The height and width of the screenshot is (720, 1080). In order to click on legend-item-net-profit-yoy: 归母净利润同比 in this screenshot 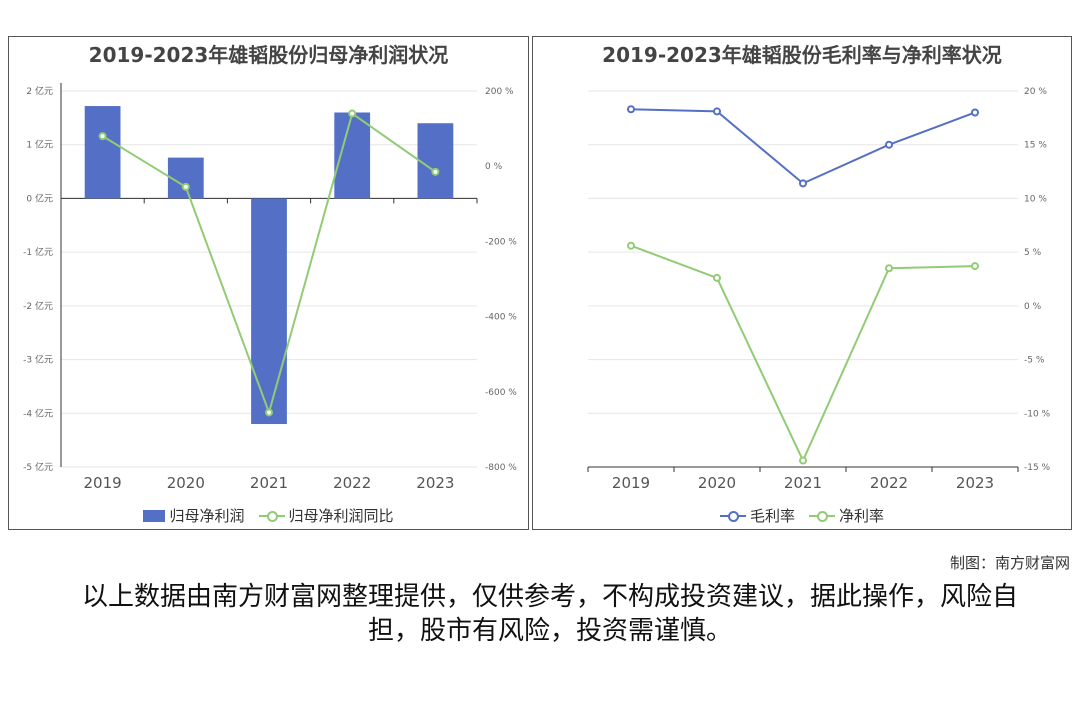, I will do `click(326, 515)`.